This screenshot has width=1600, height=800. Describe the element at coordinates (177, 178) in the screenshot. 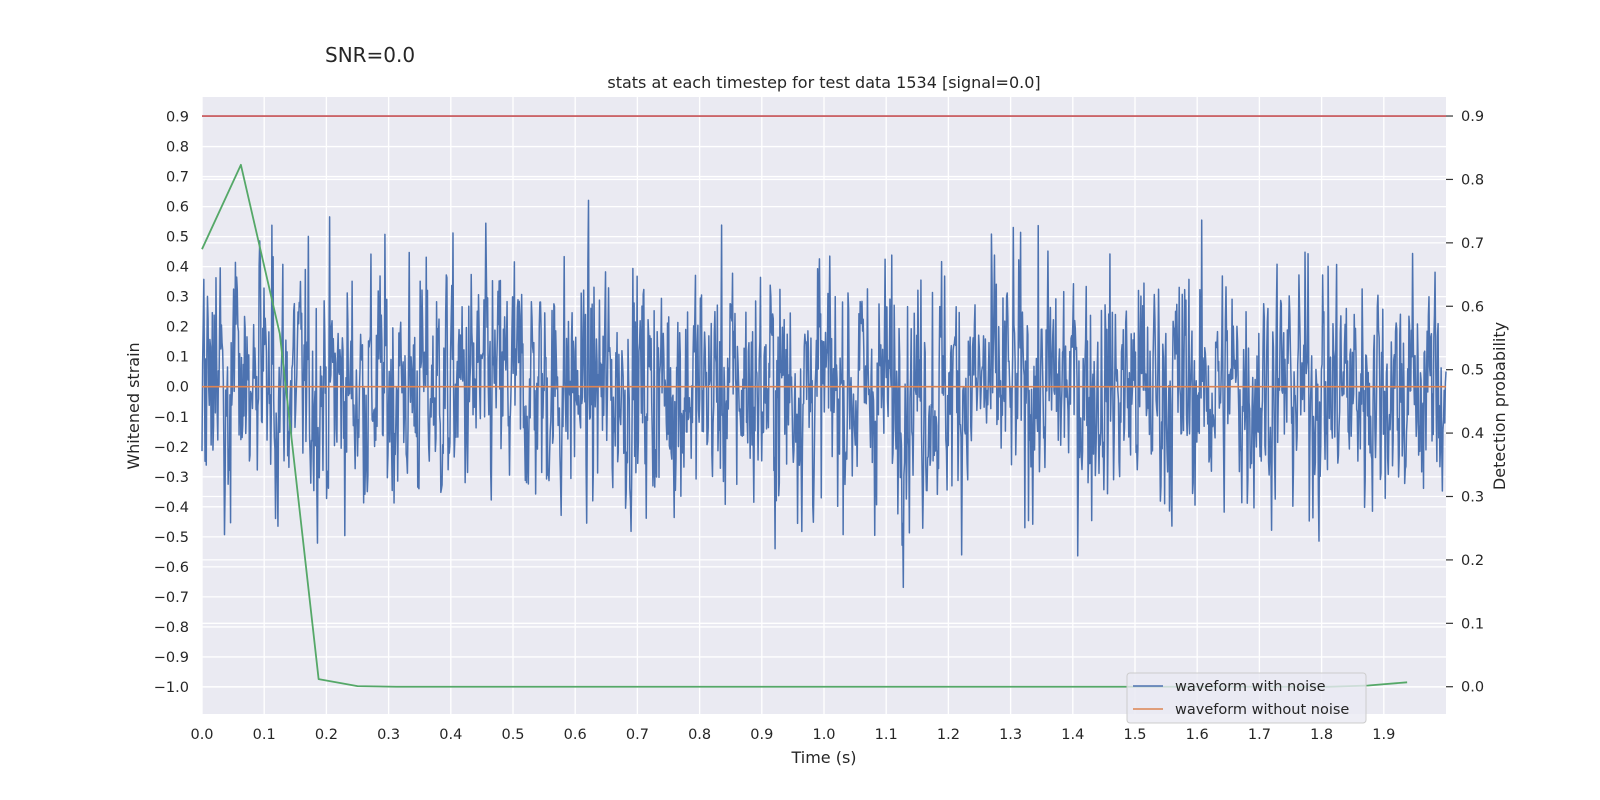

I see `y-left-tick-label-2: 0.7` at that location.